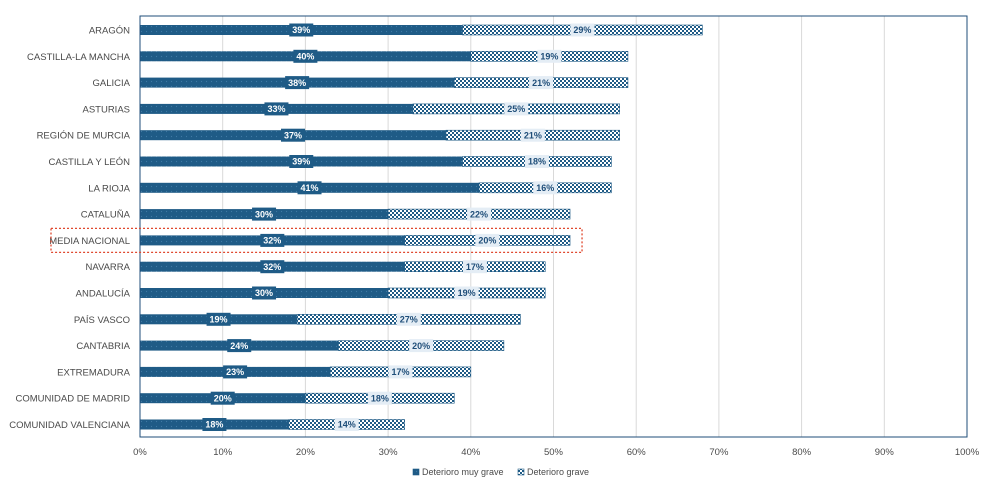 The image size is (1004, 490). I want to click on legend: Deterioro muy grave Deterioro grave, so click(500, 472).